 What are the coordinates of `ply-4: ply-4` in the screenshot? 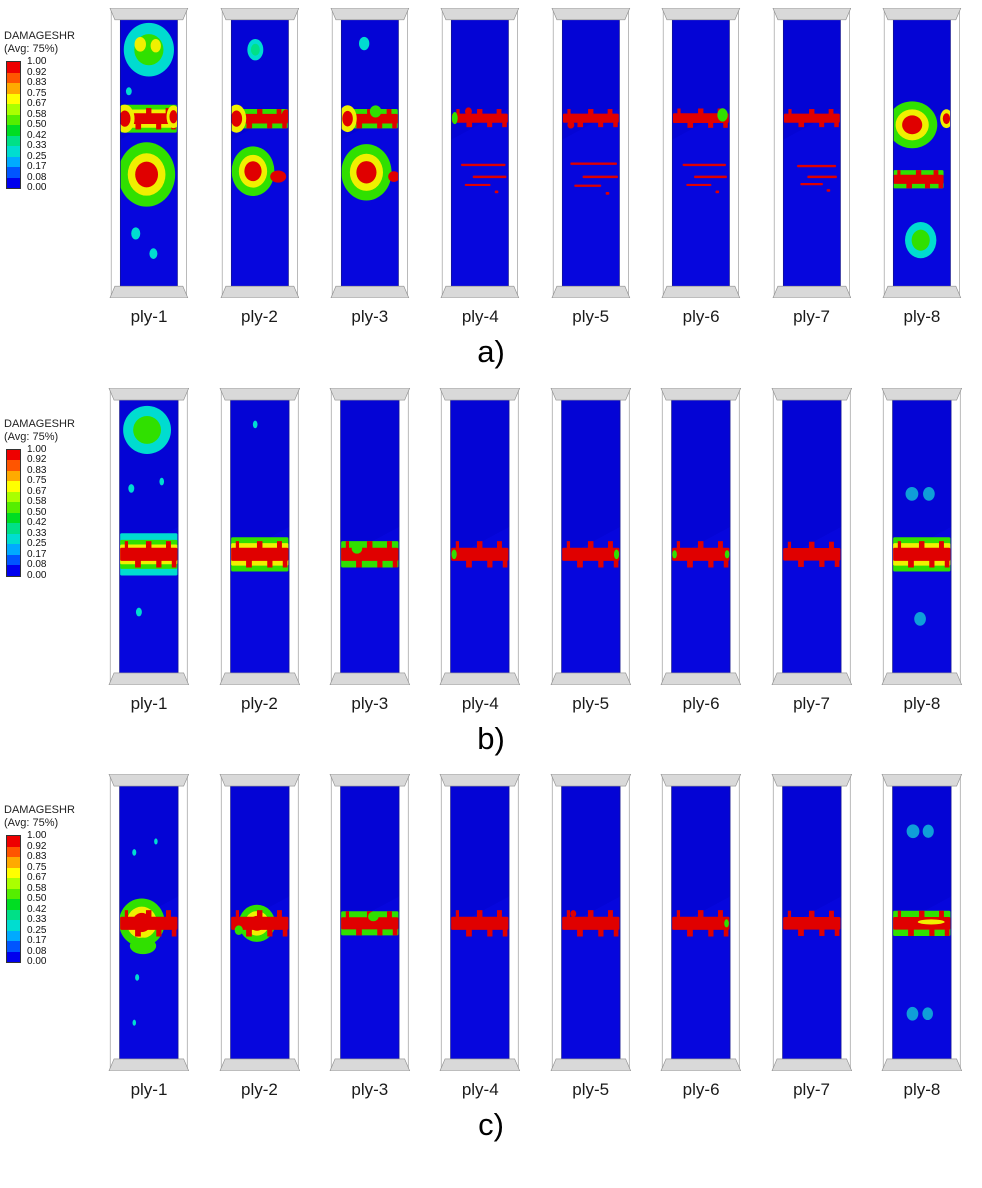 It's located at (480, 167).